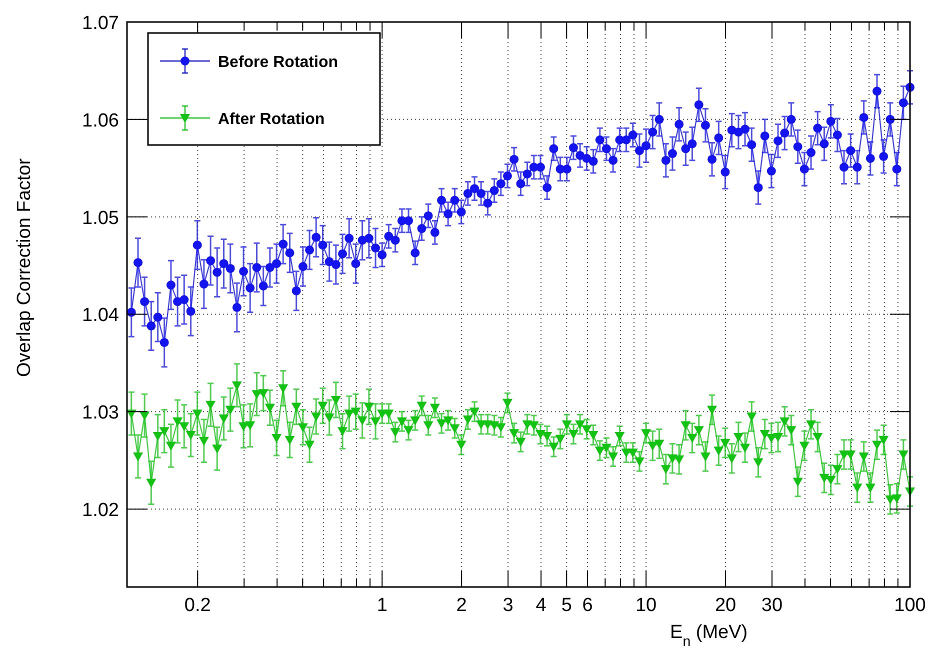  I want to click on legend-label: Before Rotation, so click(278, 62).